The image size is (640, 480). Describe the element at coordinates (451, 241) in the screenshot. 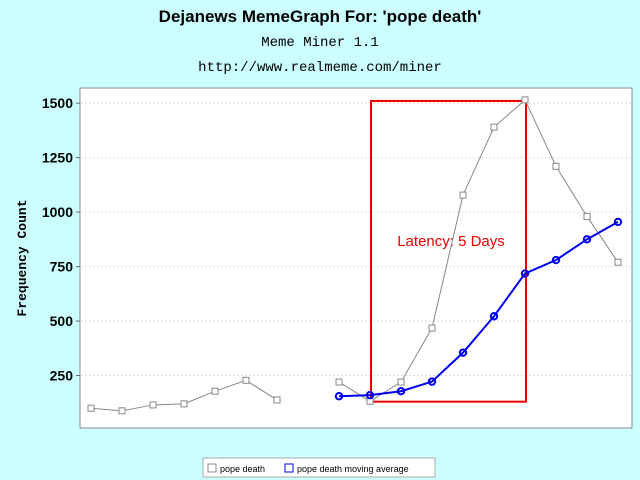

I see `latency-label: Latency: 5 Days` at that location.